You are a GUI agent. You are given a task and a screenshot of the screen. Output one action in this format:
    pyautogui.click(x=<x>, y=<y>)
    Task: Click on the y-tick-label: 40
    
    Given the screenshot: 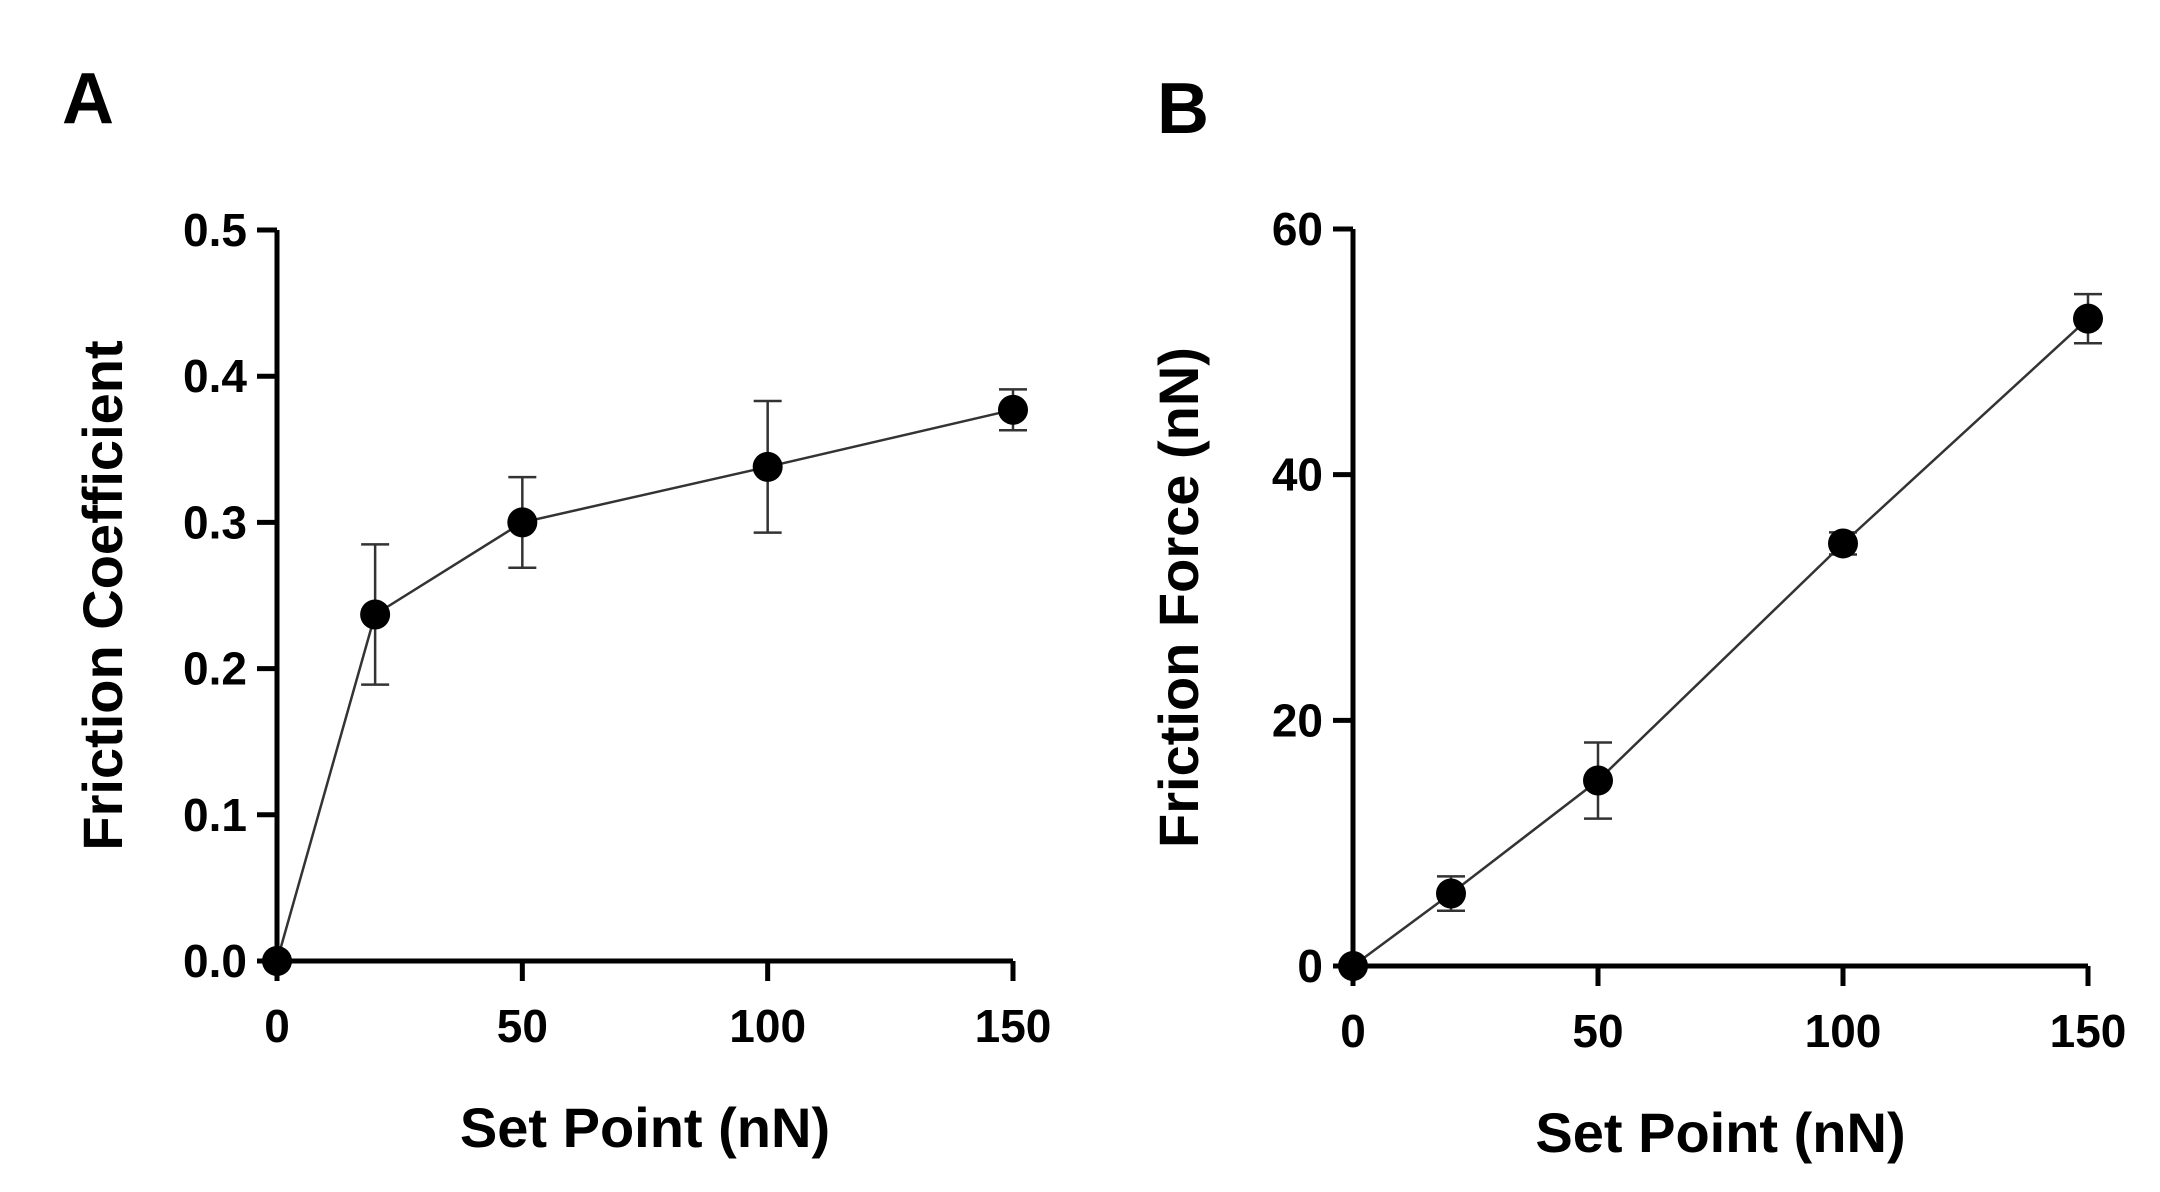 What is the action you would take?
    pyautogui.click(x=1297, y=475)
    